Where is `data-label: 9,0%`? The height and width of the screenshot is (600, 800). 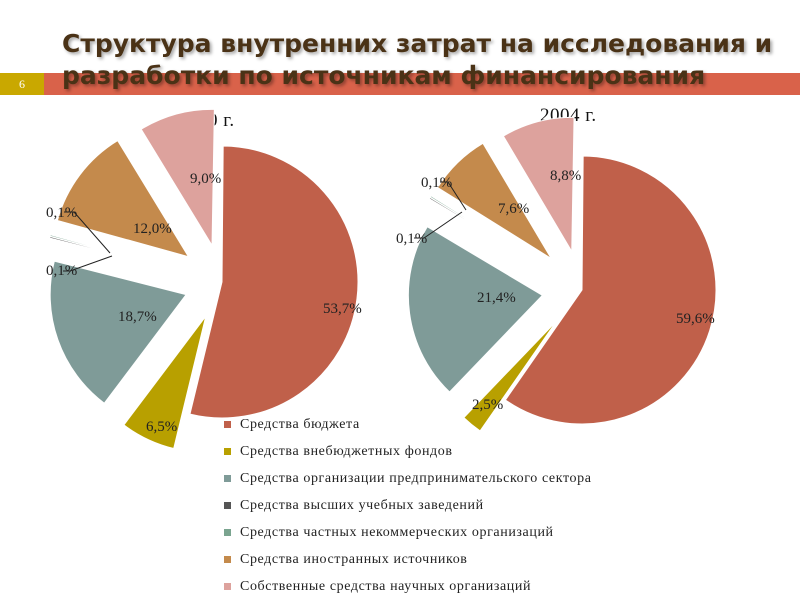 data-label: 9,0% is located at coordinates (205, 179).